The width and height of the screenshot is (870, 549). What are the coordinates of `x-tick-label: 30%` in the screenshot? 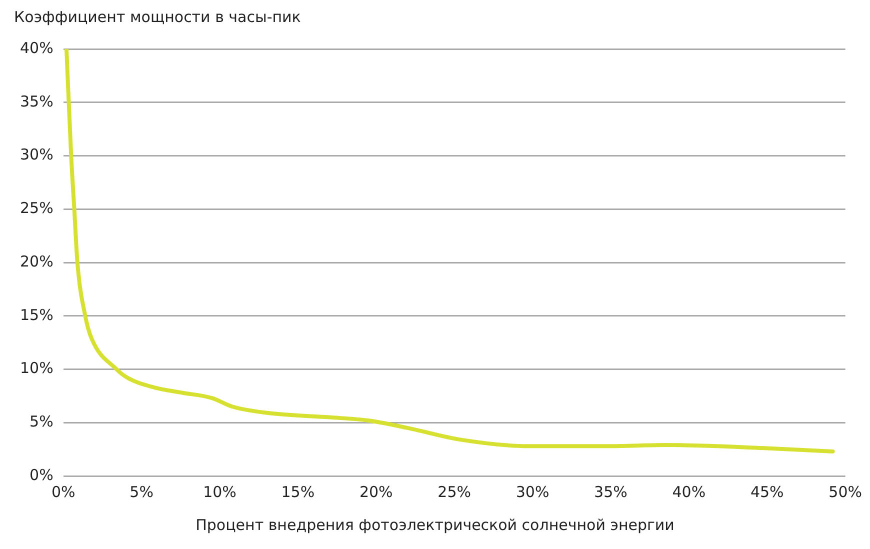 It's located at (533, 491).